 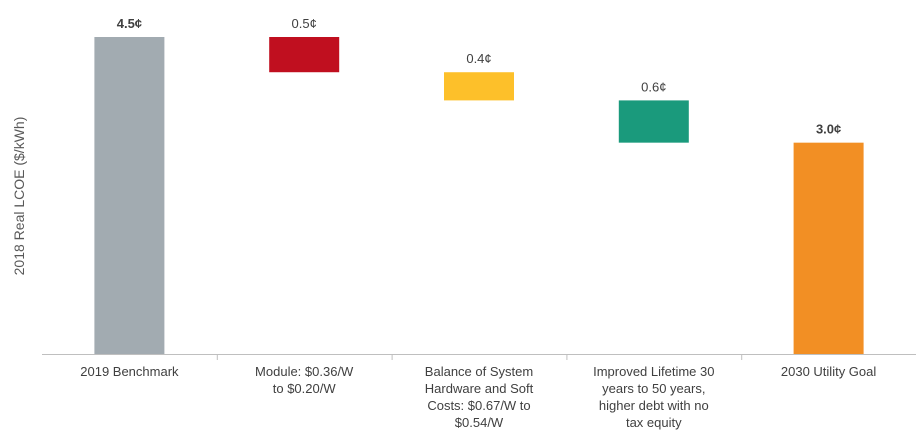 What do you see at coordinates (304, 371) in the screenshot?
I see `x-tick-label-line: Module: $0.36/W` at bounding box center [304, 371].